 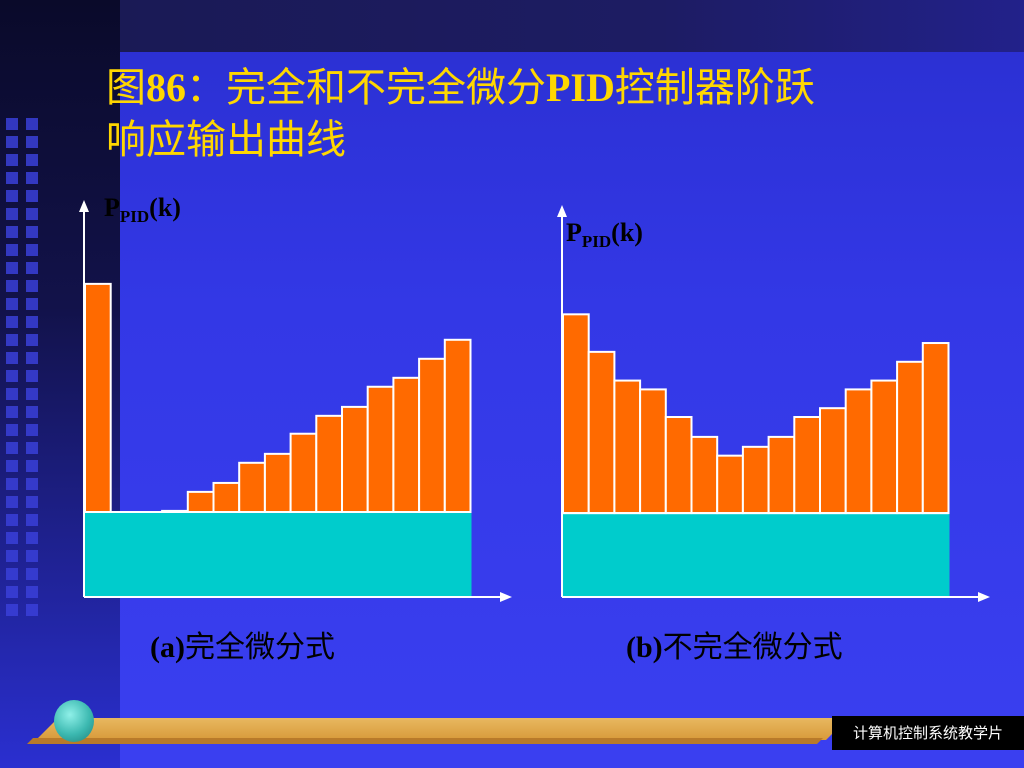 I want to click on title-prefix: 图, so click(x=126, y=88).